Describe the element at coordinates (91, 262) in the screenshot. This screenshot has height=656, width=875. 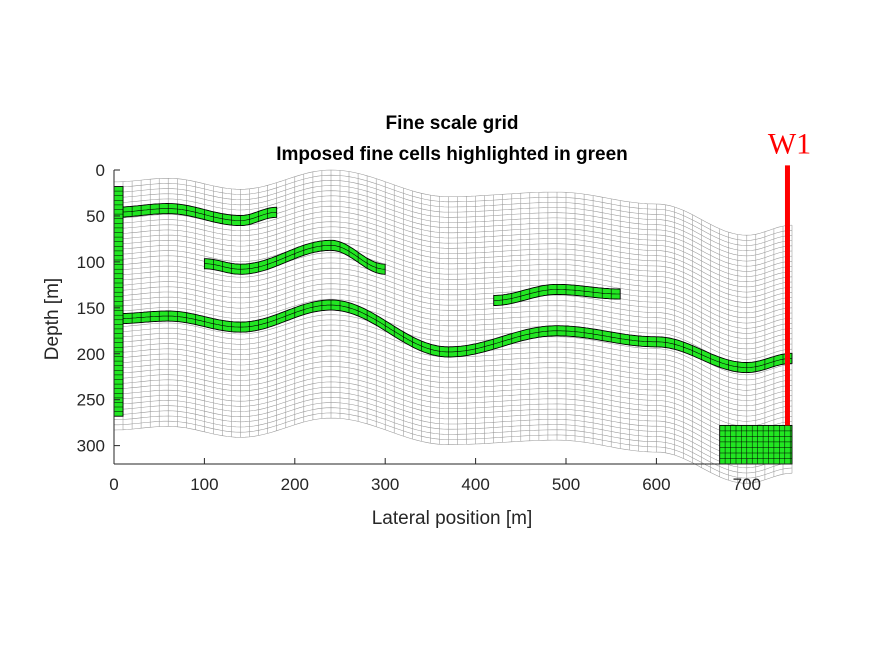
I see `y-tick-label: 100` at that location.